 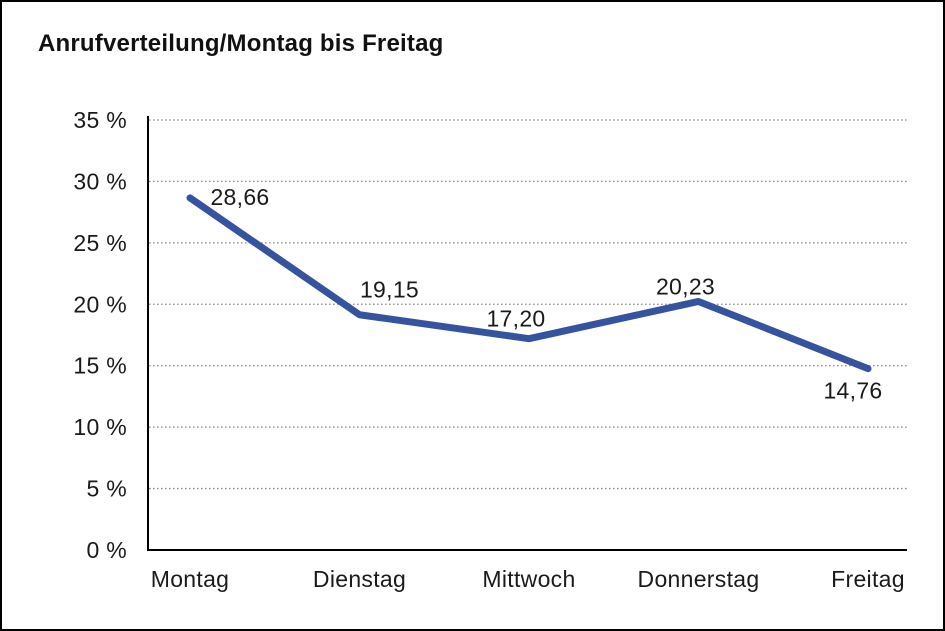 What do you see at coordinates (100, 120) in the screenshot?
I see `y-tick-label: 35 %` at bounding box center [100, 120].